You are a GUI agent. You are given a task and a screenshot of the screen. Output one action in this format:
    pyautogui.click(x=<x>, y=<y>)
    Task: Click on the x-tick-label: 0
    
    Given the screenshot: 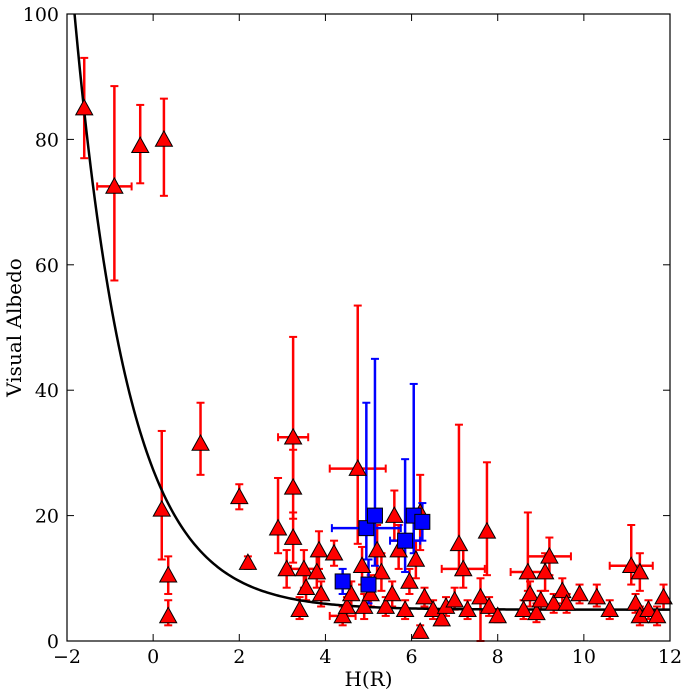 What is the action you would take?
    pyautogui.click(x=153, y=657)
    